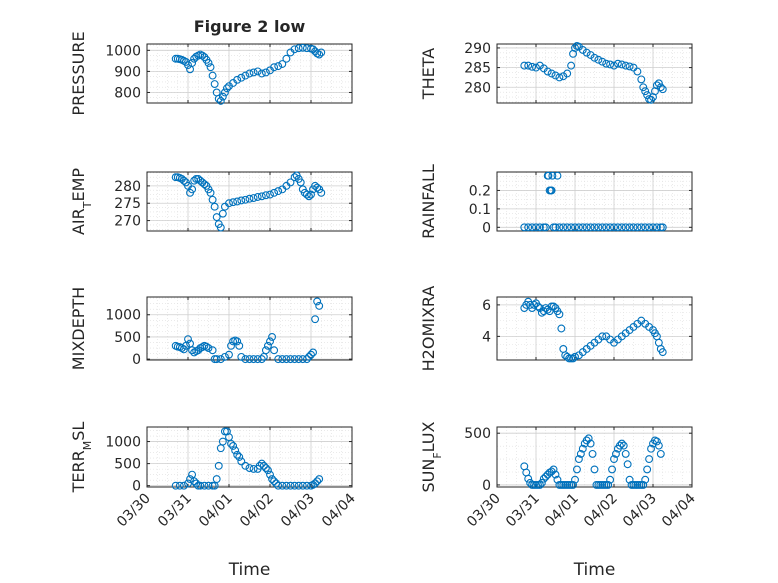 The width and height of the screenshot is (778, 583). What do you see at coordinates (127, 465) in the screenshot?
I see `y-tick-label: 500` at bounding box center [127, 465].